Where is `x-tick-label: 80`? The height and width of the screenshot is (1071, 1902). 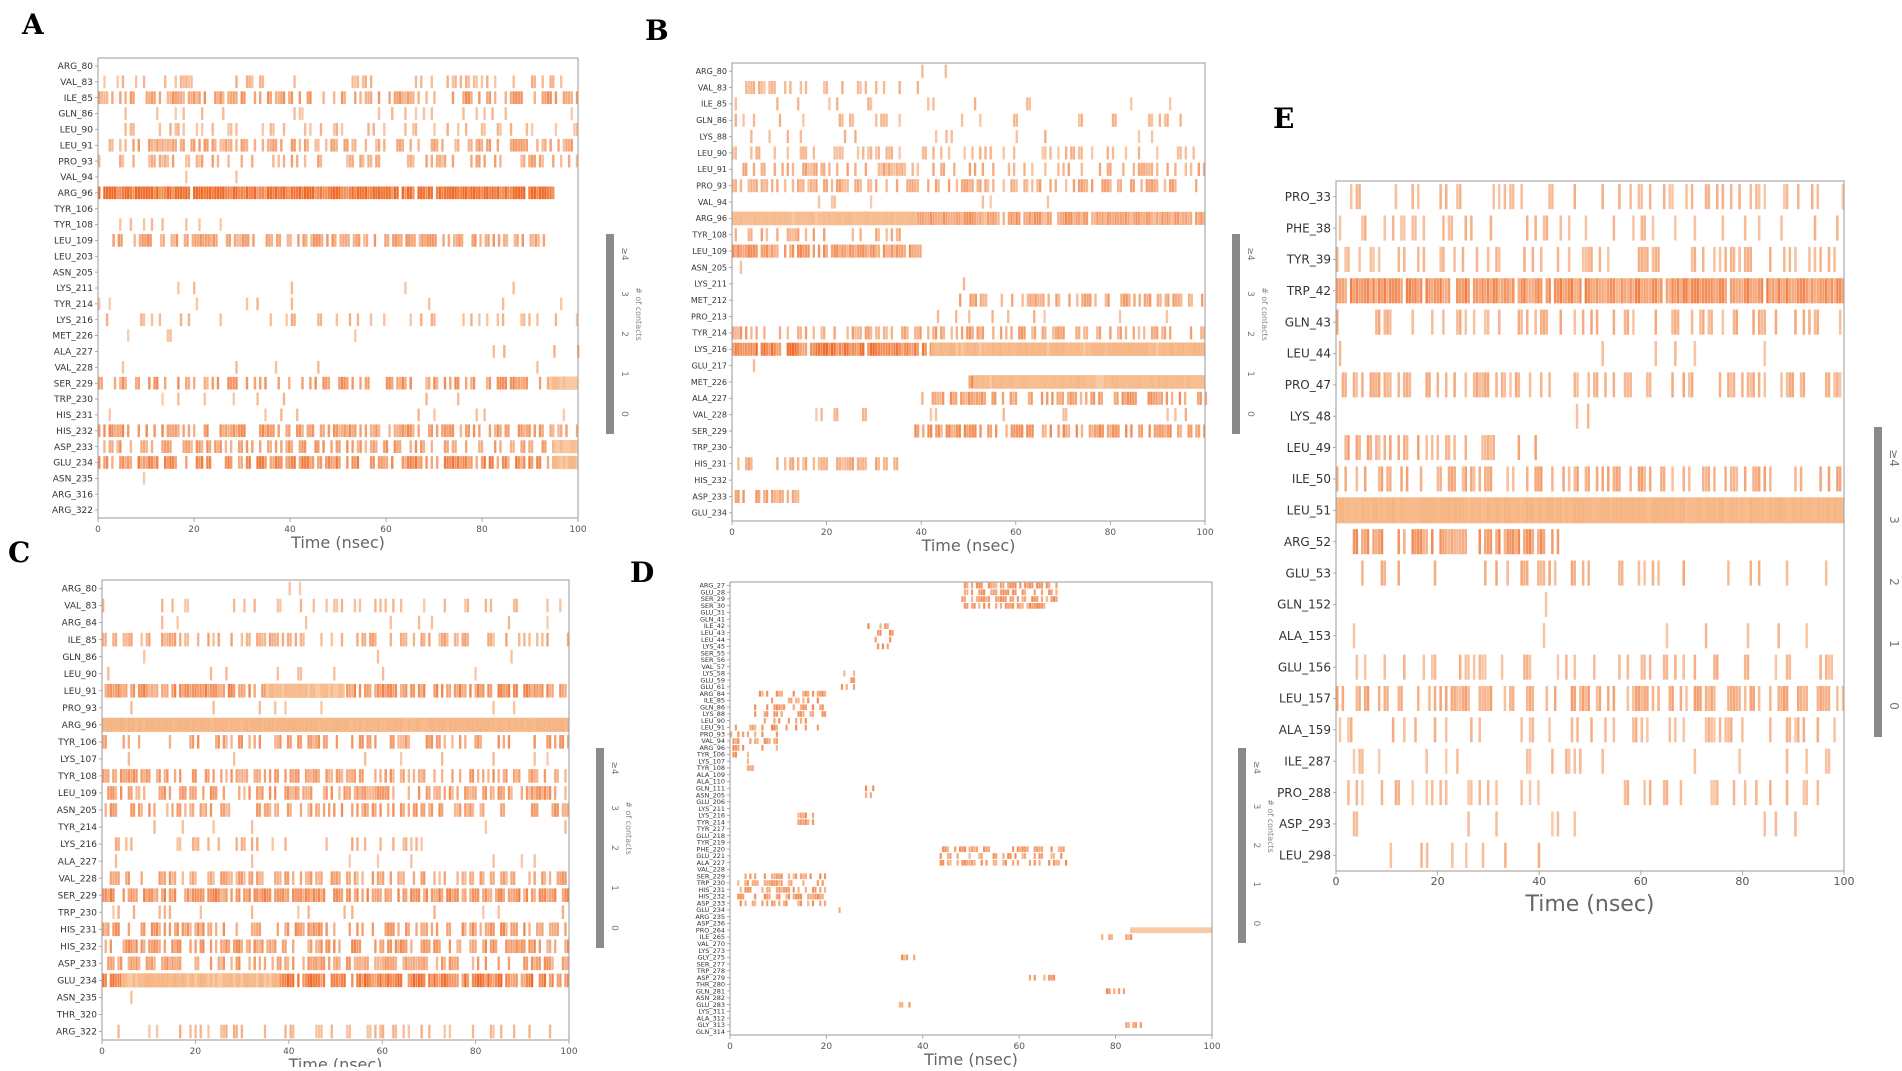 x-tick-label: 80 is located at coordinates (1111, 533).